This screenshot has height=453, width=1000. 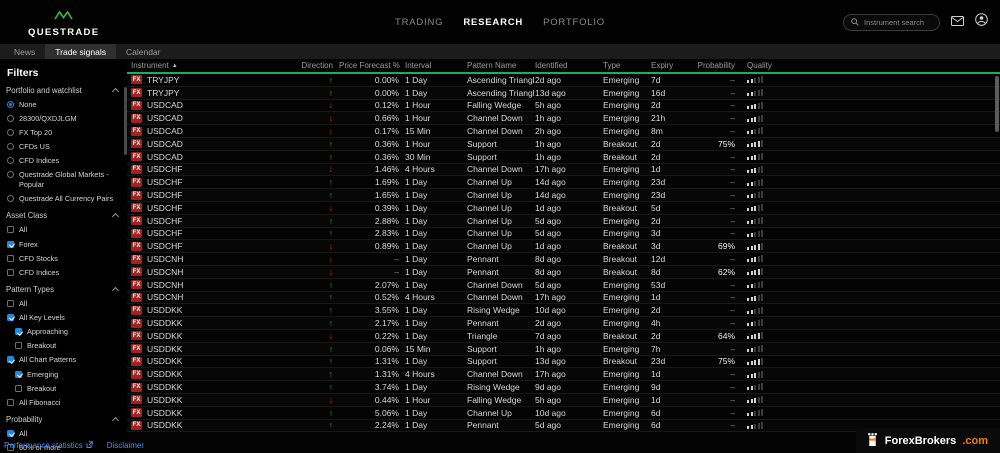 I want to click on column-header-price-forecast-: Price Forecast %, so click(x=370, y=65).